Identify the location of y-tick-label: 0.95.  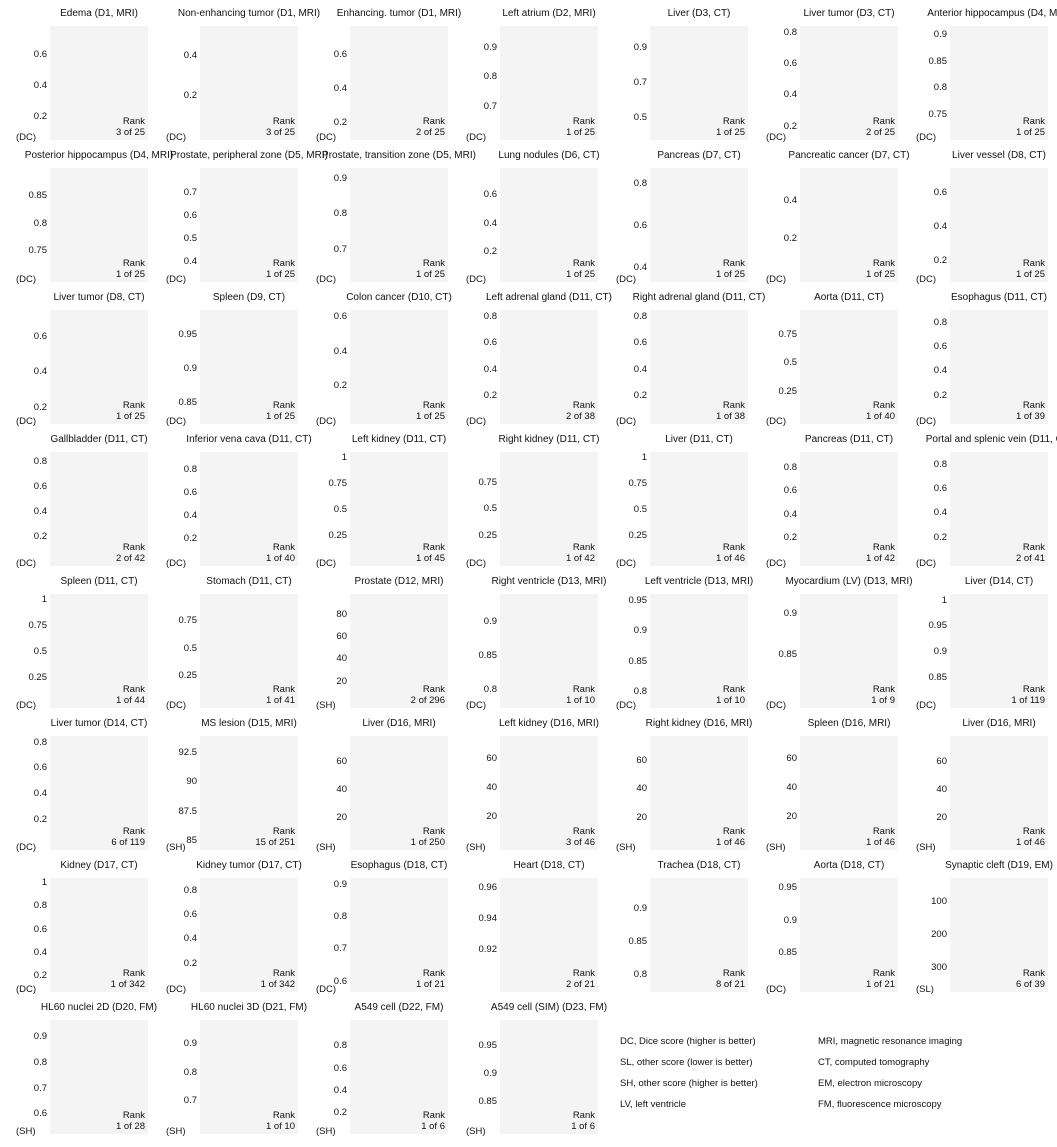
(788, 888).